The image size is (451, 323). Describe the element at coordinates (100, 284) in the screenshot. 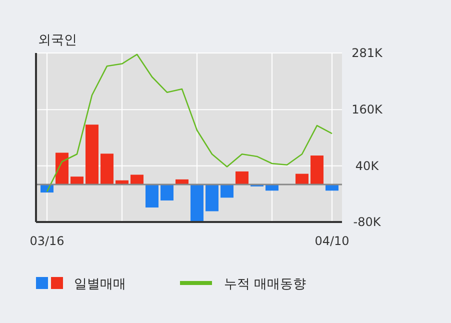

I see `legend-label: 일별매매` at that location.